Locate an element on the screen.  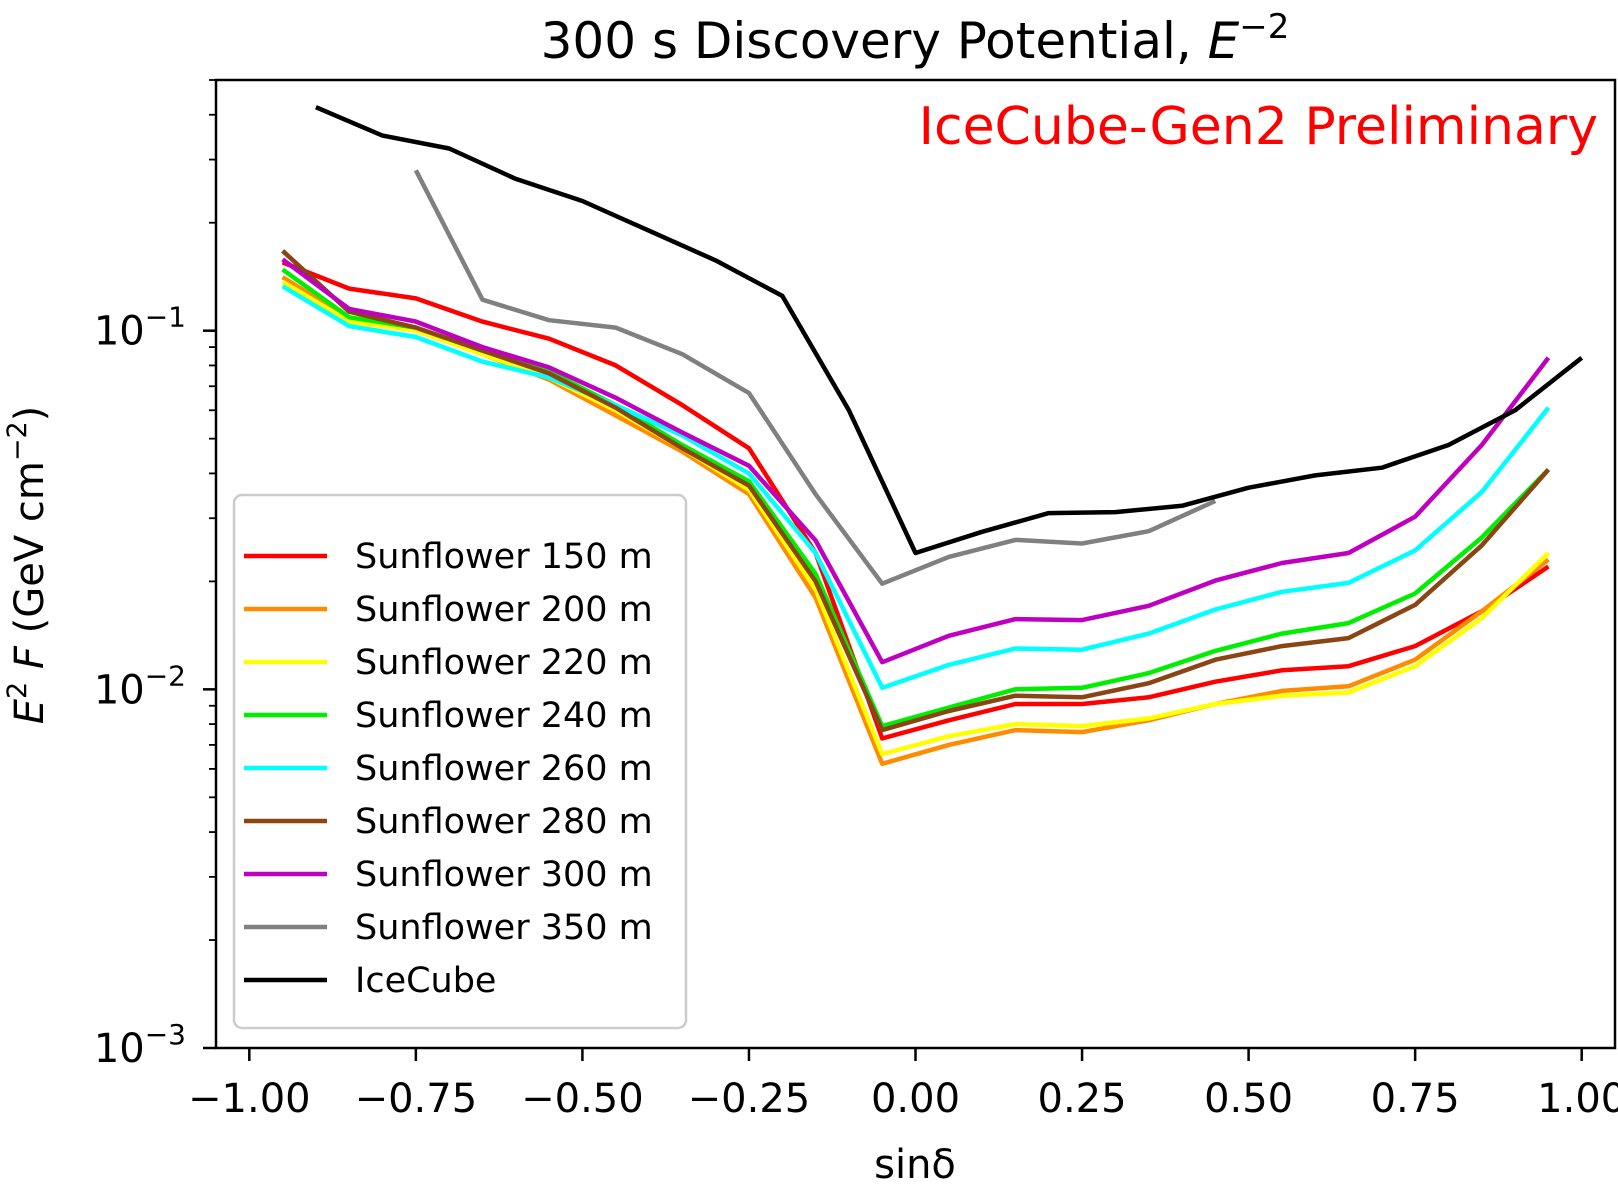
y-tick-label-1: 10⁻² is located at coordinates (140, 686).